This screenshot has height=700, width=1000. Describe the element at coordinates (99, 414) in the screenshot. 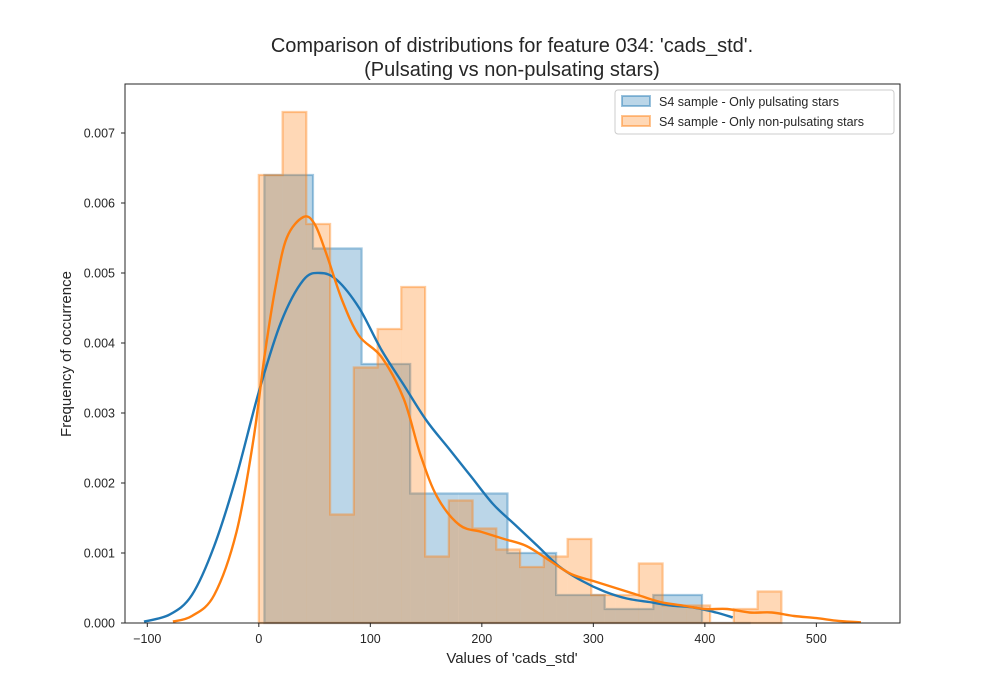

I see `y-tick-label: 0.003` at that location.